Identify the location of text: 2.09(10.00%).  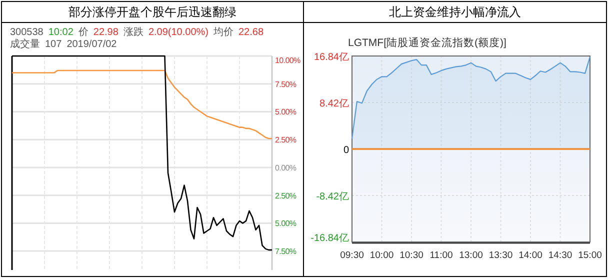
(178, 32).